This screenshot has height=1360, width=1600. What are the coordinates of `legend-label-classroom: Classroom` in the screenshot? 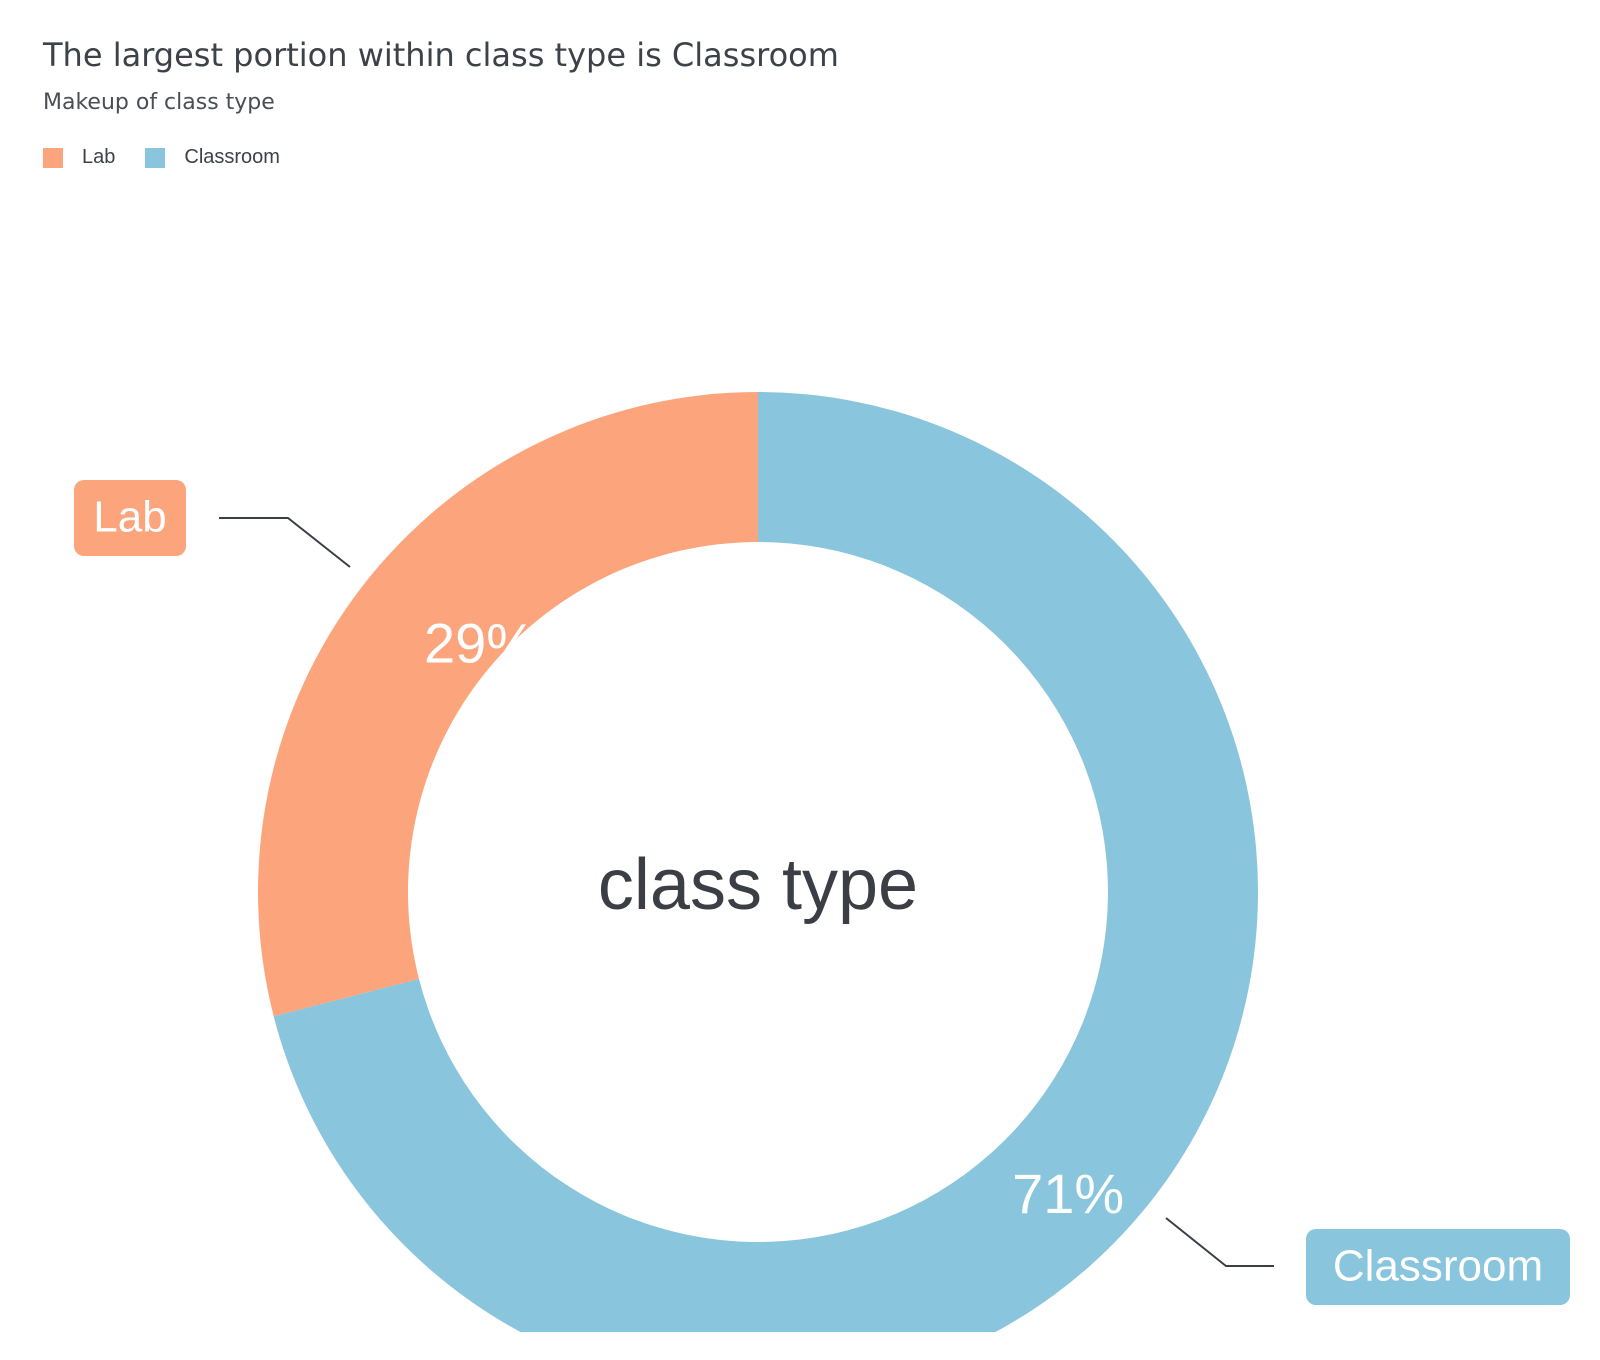 It's located at (232, 157).